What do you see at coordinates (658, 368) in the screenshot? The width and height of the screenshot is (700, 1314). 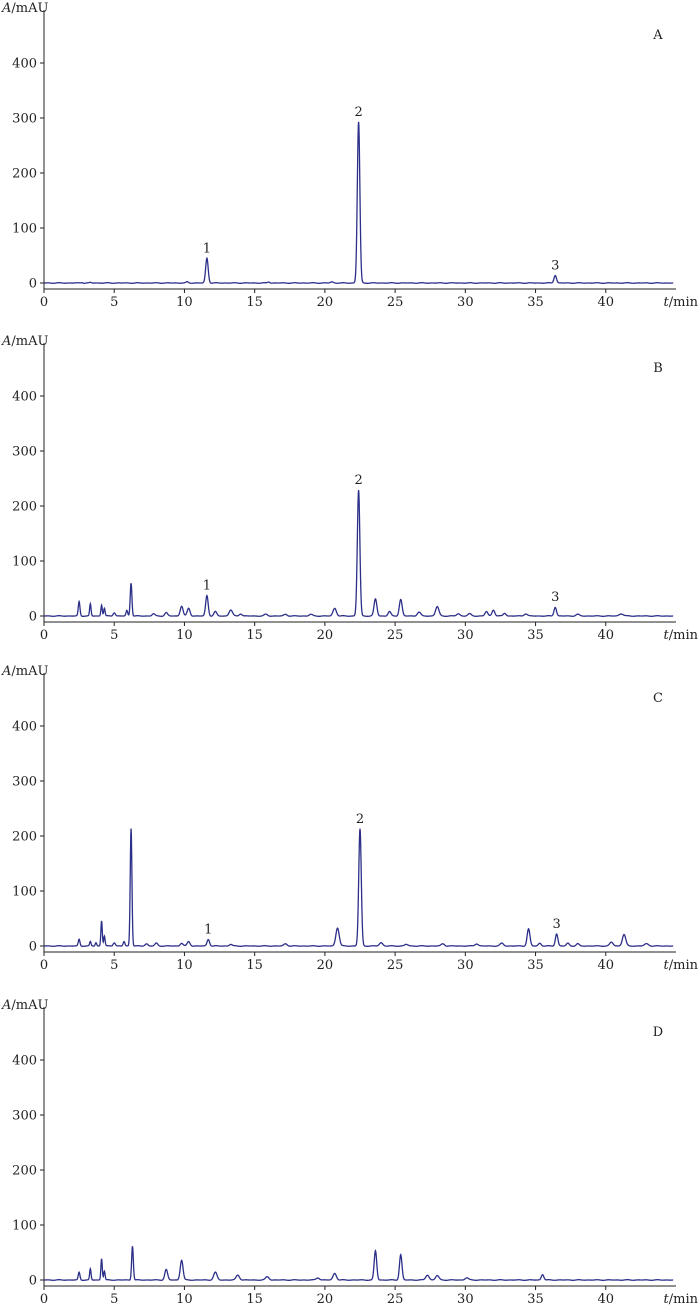 I see `panel-label: B` at bounding box center [658, 368].